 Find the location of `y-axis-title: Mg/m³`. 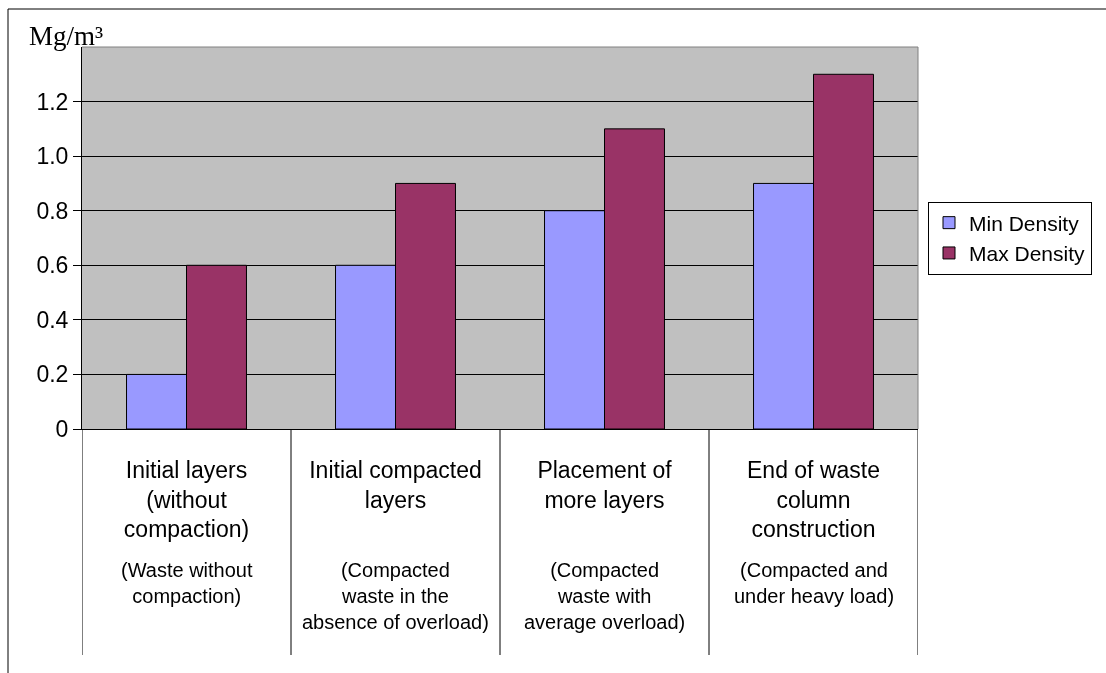

y-axis-title: Mg/m³ is located at coordinates (66, 36).